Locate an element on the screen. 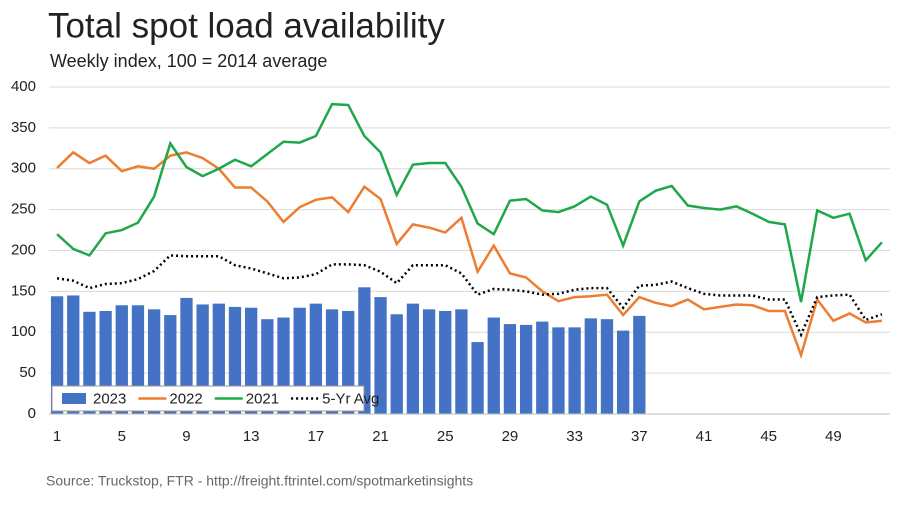 The image size is (900, 513). y-tick-label: 250 is located at coordinates (23, 209).